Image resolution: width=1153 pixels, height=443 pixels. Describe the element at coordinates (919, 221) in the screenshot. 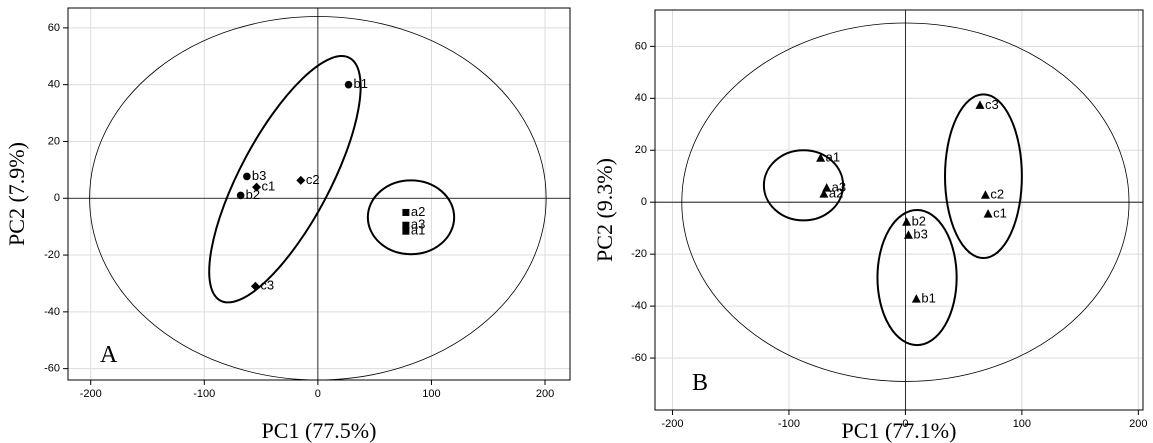

I see `point-label: b2` at that location.